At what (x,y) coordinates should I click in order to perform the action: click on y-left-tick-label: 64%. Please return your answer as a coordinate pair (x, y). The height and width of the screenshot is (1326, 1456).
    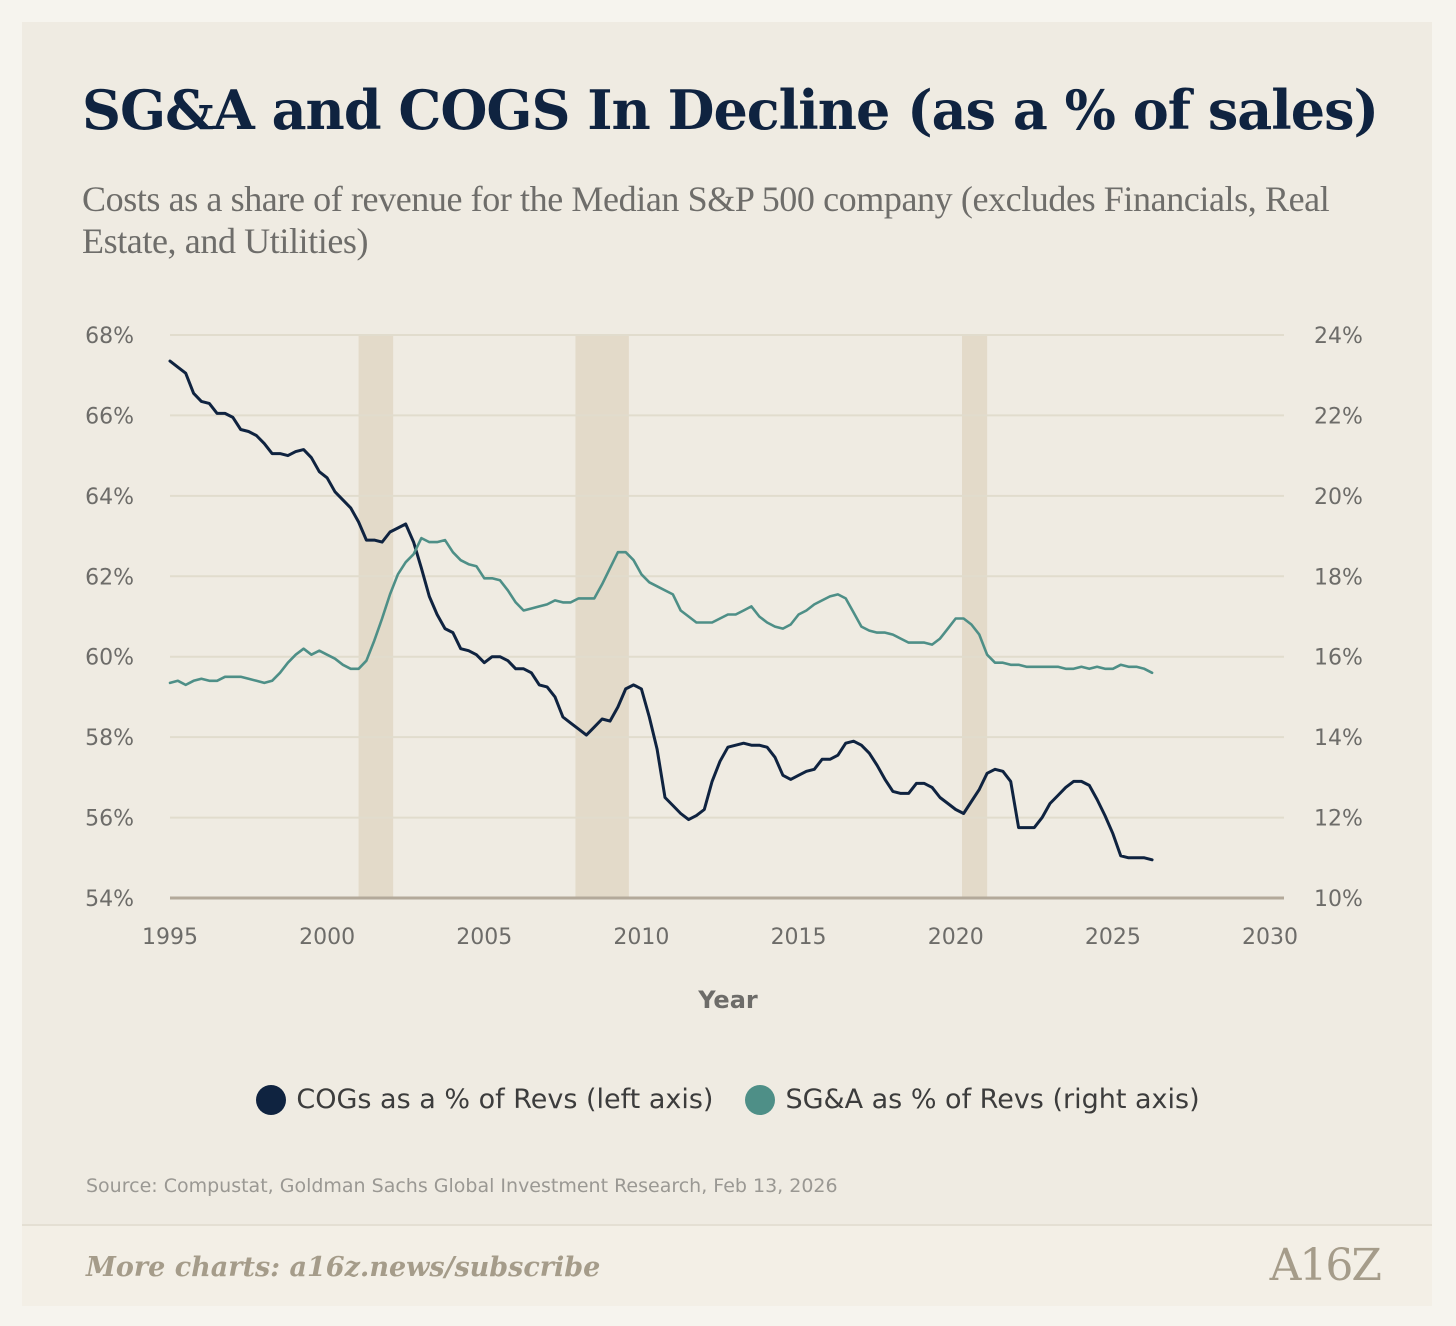
    Looking at the image, I should click on (109, 497).